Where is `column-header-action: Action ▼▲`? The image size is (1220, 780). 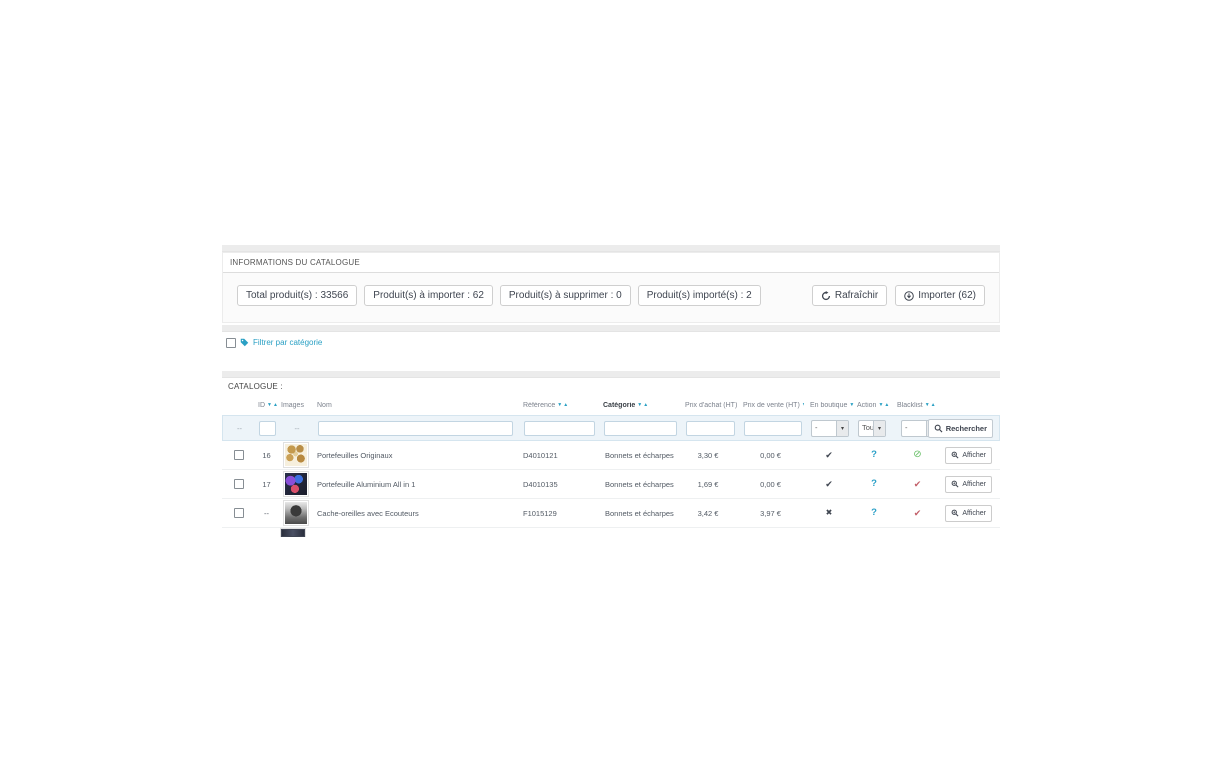
column-header-action: Action ▼▲ is located at coordinates (874, 405).